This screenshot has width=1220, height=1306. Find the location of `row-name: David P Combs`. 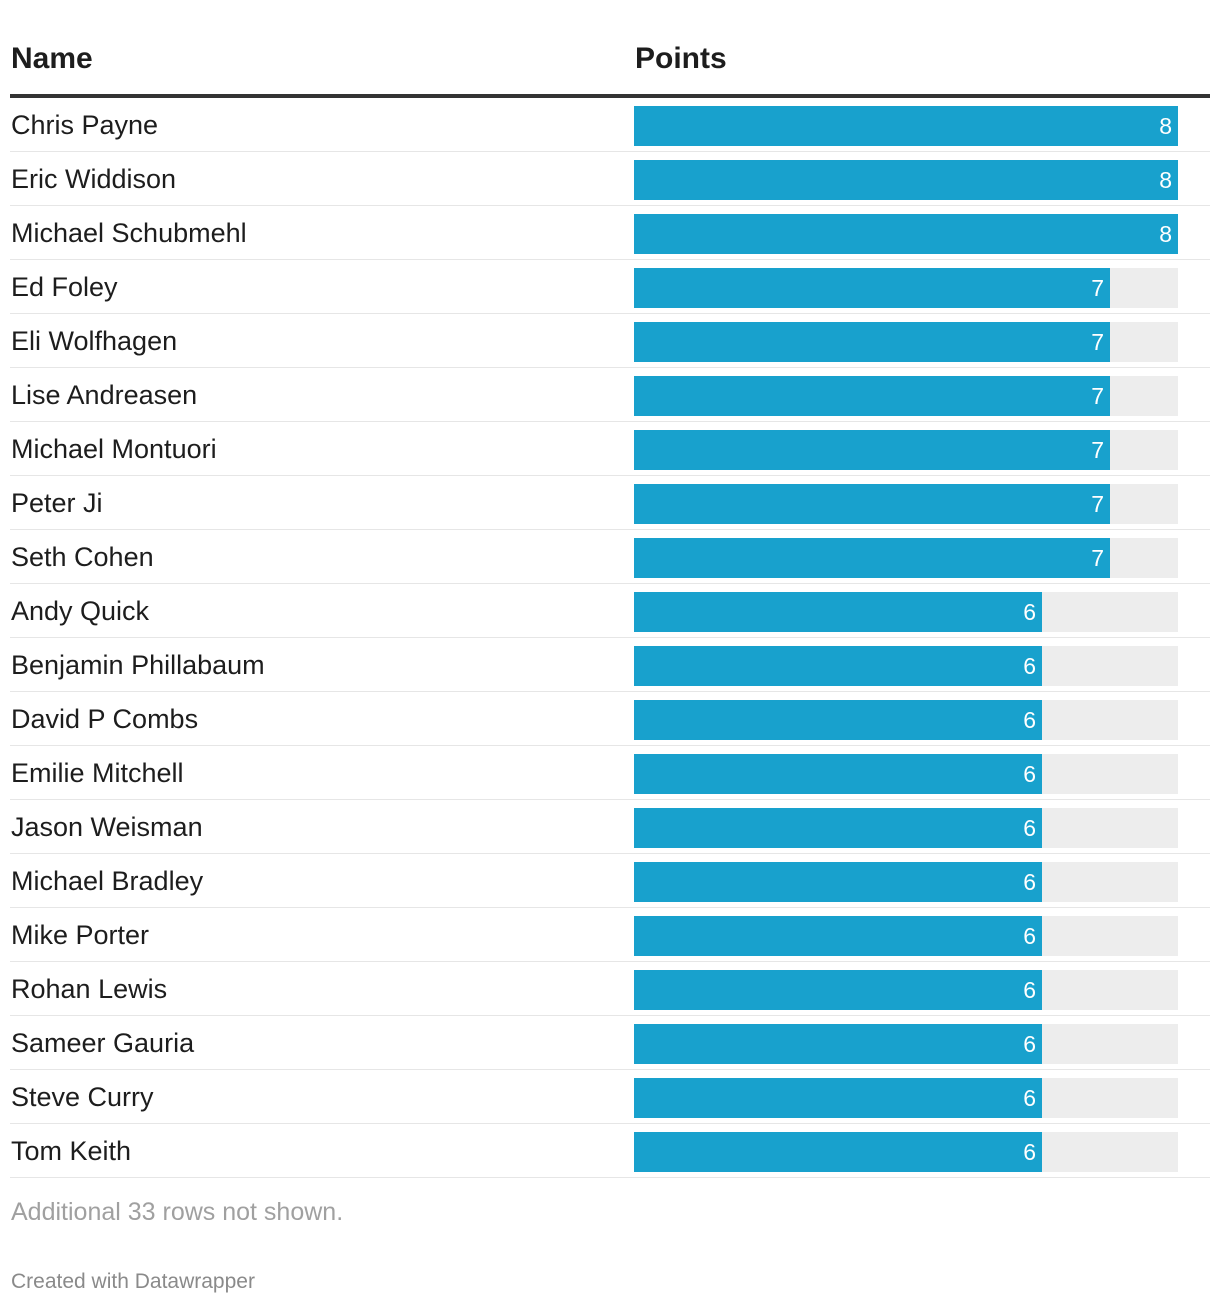

row-name: David P Combs is located at coordinates (105, 719).